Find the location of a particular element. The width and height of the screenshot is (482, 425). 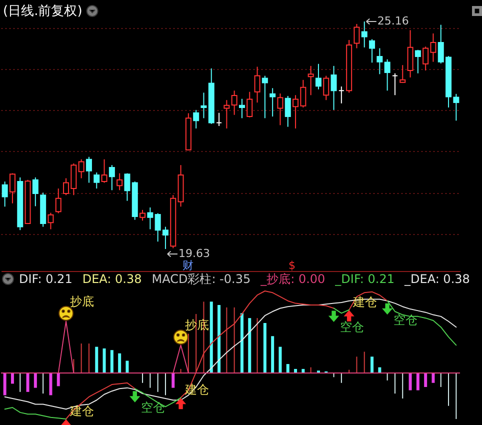

annotation: 19.63 is located at coordinates (194, 253).